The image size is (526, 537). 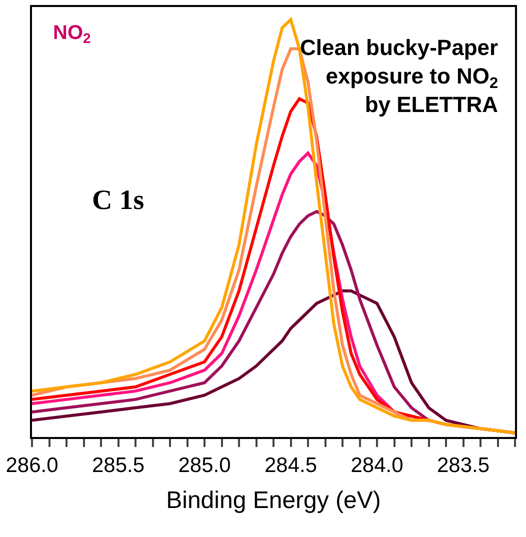 I want to click on x-tick-label: 285.5, so click(x=118, y=465).